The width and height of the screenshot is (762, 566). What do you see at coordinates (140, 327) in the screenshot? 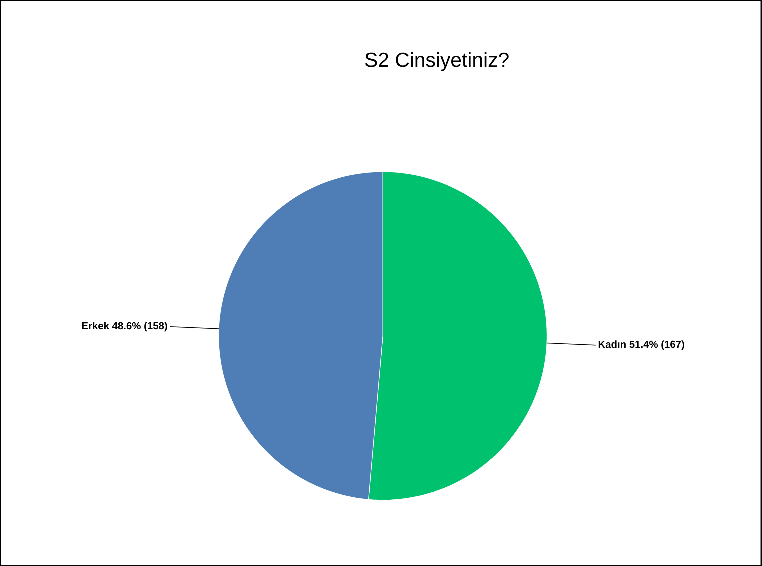
I see `data-label: 48.6% (158)` at bounding box center [140, 327].